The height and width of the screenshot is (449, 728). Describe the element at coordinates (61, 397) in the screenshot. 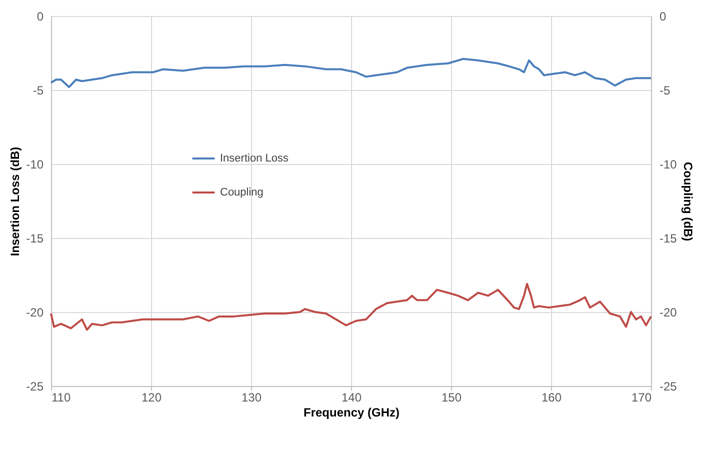

I see `x-tick-label: 110` at that location.